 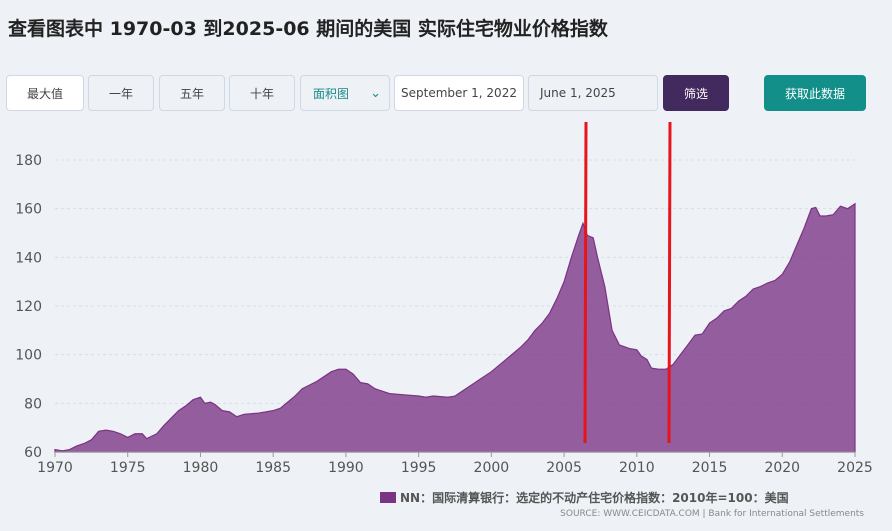 What do you see at coordinates (28, 356) in the screenshot?
I see `y-tick-label: 100` at bounding box center [28, 356].